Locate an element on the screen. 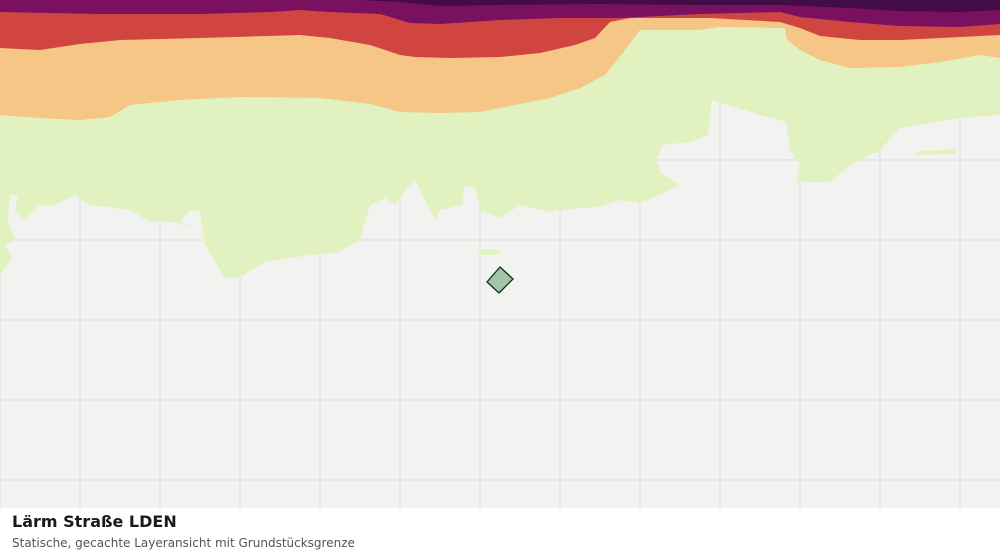  noise-zone-high is located at coordinates (500, 29).